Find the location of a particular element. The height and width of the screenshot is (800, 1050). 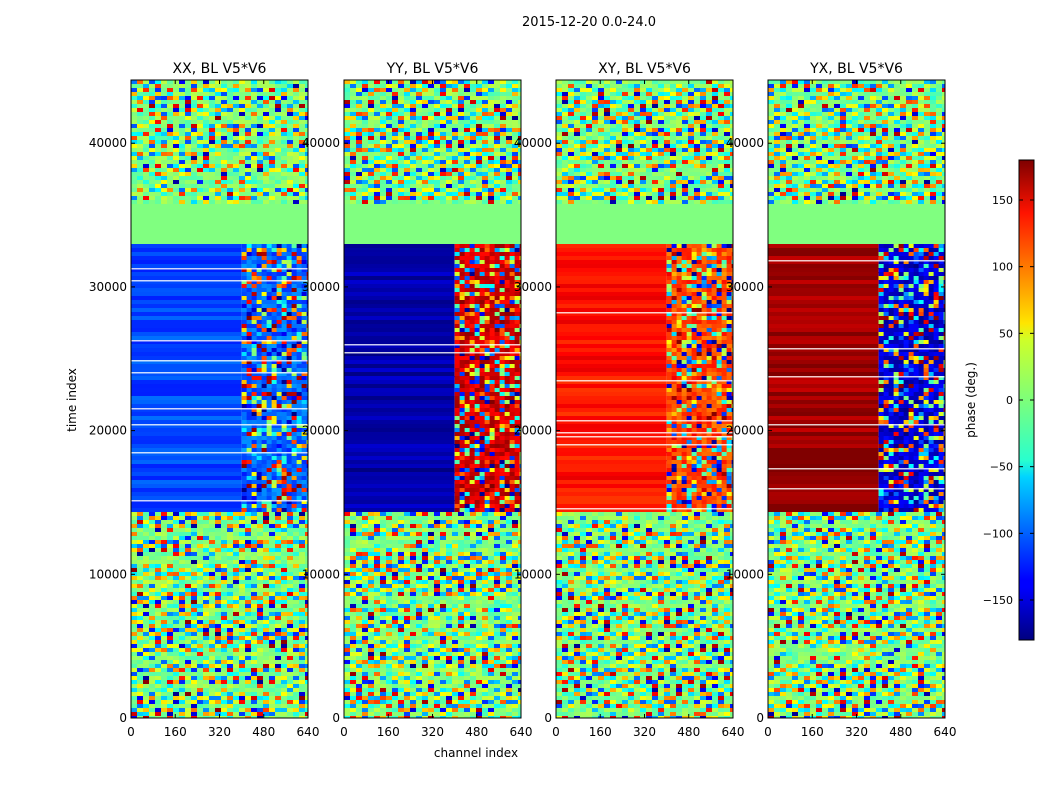

colorbar-tick-label: 0 is located at coordinates (1009, 400).